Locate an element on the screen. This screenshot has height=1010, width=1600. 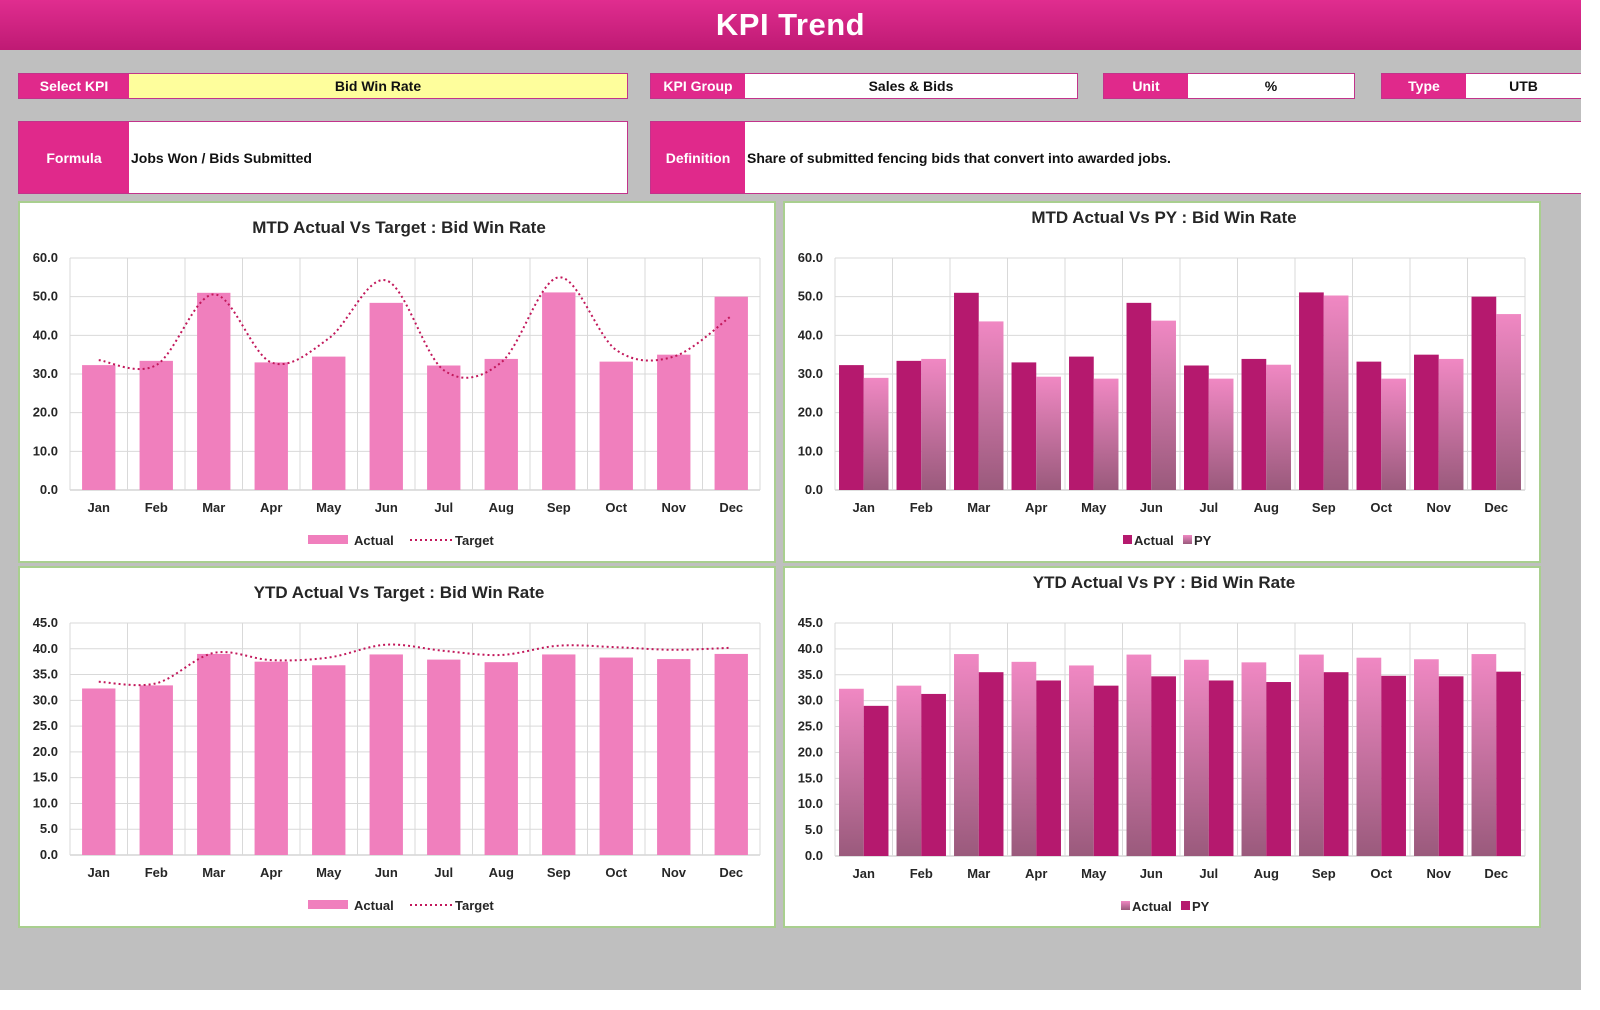
select-kpi-dropdown: Bid Win Rate is located at coordinates (378, 86).